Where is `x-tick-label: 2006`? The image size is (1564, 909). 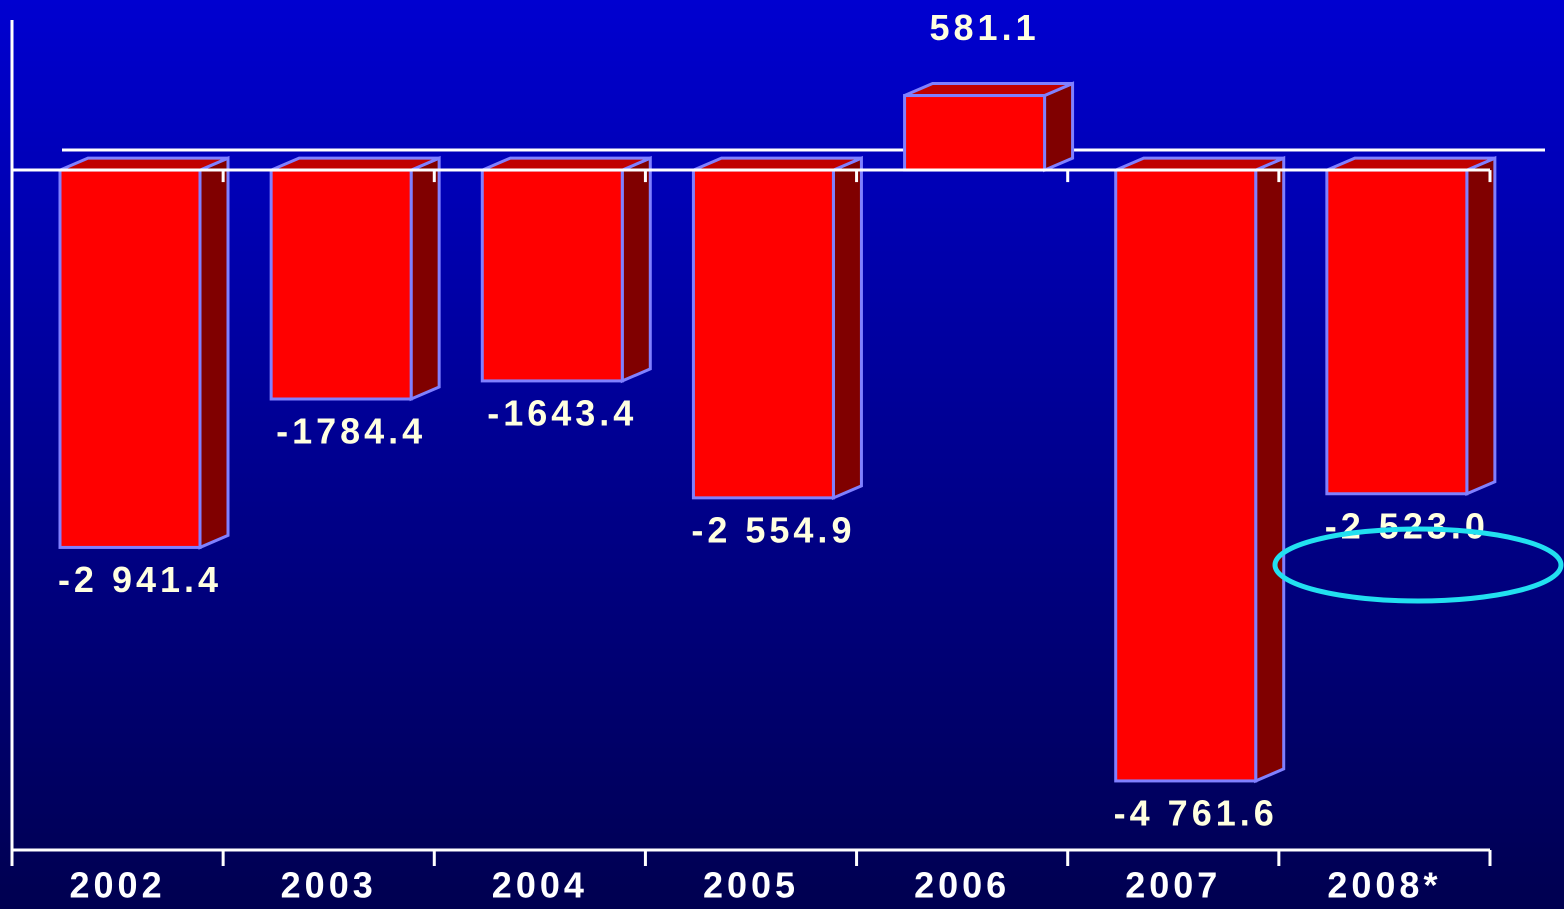 x-tick-label: 2006 is located at coordinates (962, 885).